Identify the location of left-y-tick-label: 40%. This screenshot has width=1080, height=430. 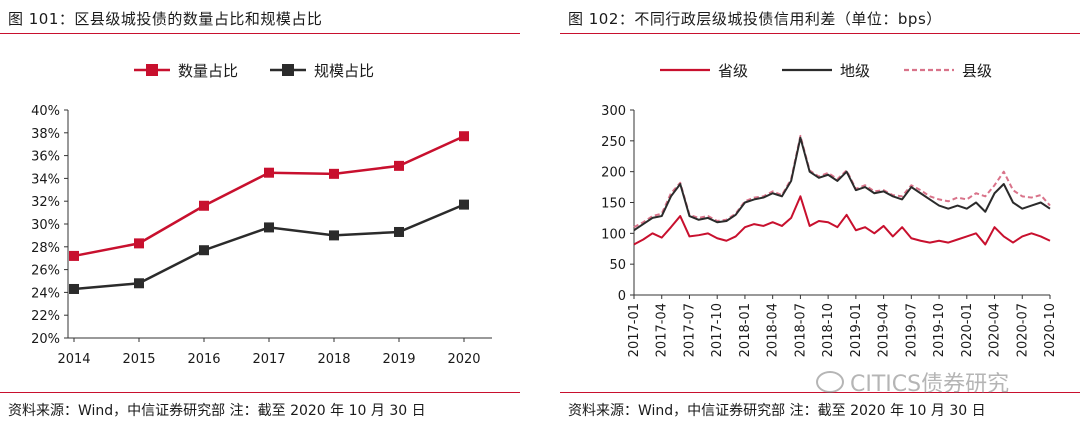
(45, 111).